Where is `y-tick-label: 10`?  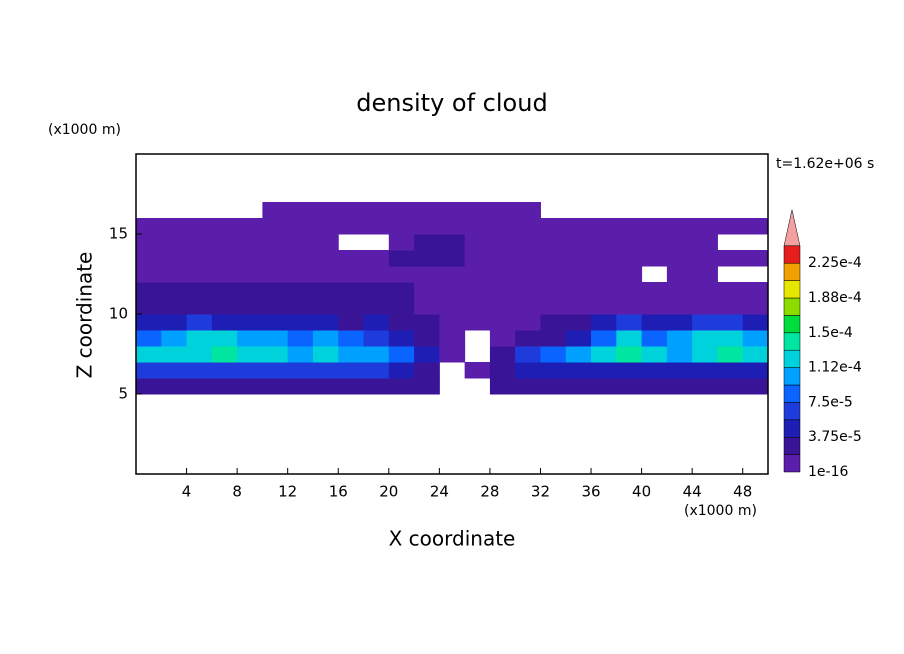 y-tick-label: 10 is located at coordinates (118, 314).